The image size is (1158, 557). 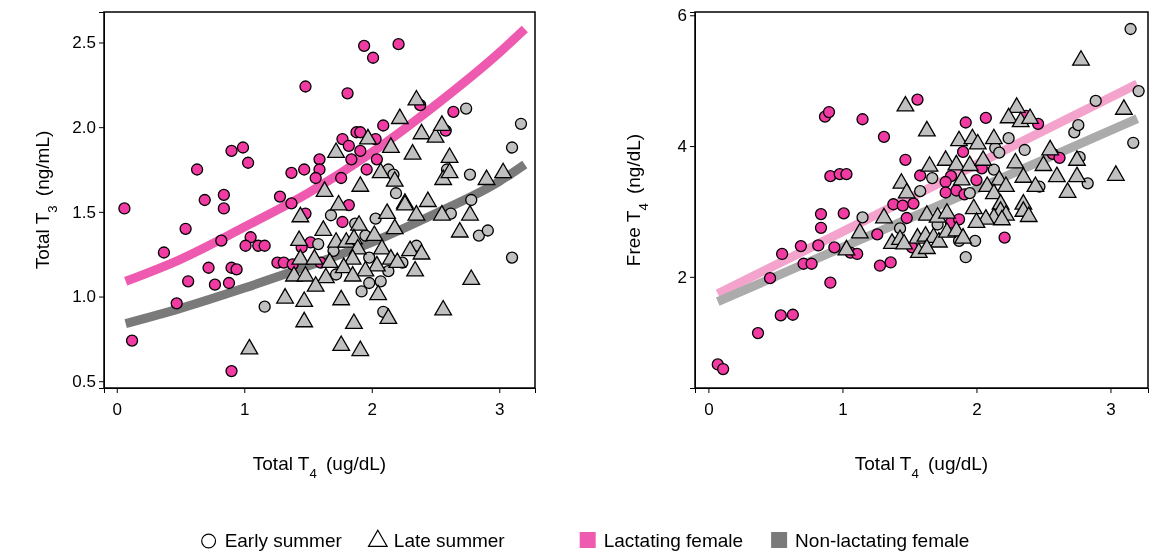 I want to click on y-tick-label: 2.5, so click(x=84, y=43).